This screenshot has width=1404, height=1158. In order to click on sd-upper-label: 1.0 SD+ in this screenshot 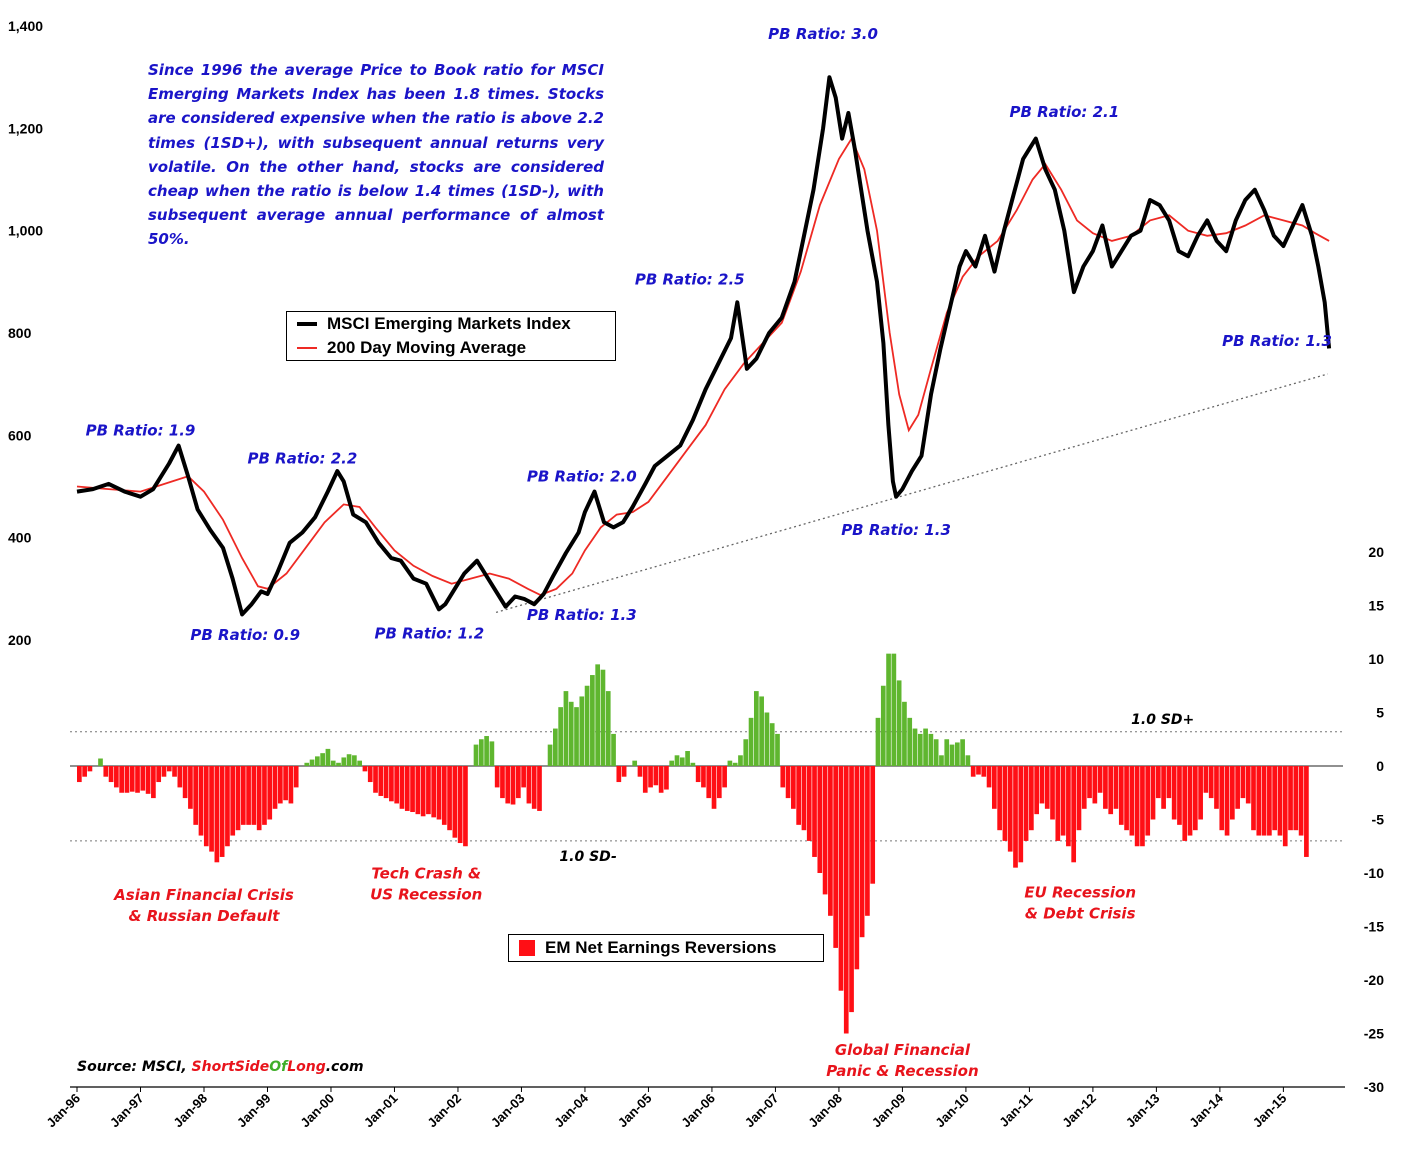, I will do `click(1162, 720)`.